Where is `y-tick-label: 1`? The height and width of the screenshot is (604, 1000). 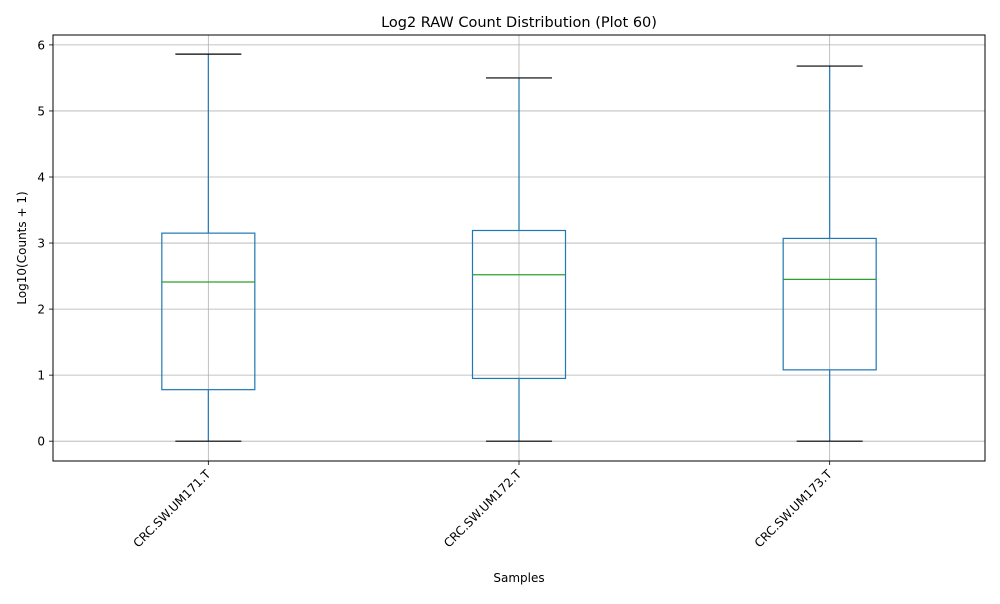 y-tick-label: 1 is located at coordinates (41, 376).